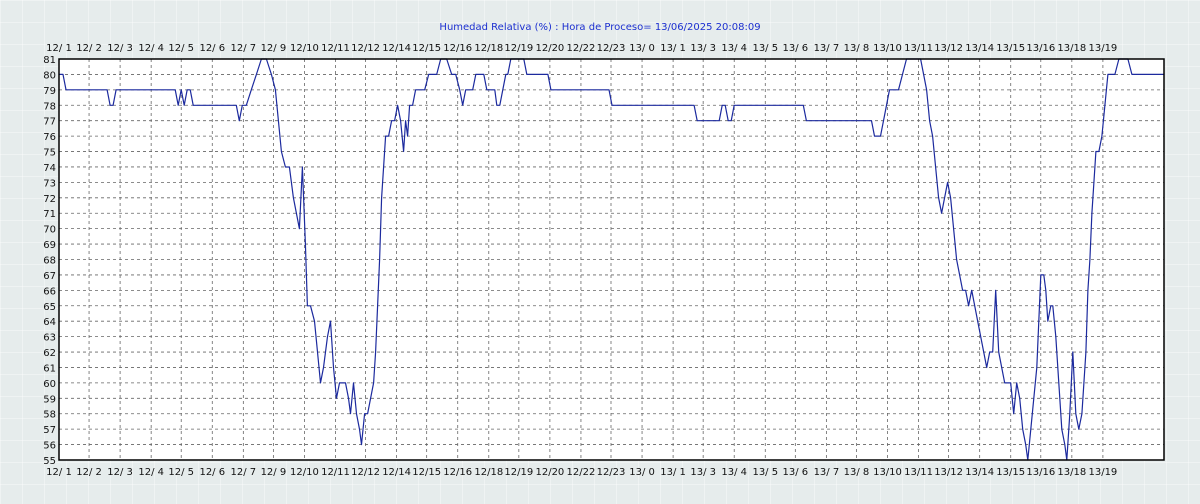 This screenshot has height=504, width=1200. Describe the element at coordinates (734, 472) in the screenshot. I see `x-tick-label-bottom: 13/ 4` at that location.